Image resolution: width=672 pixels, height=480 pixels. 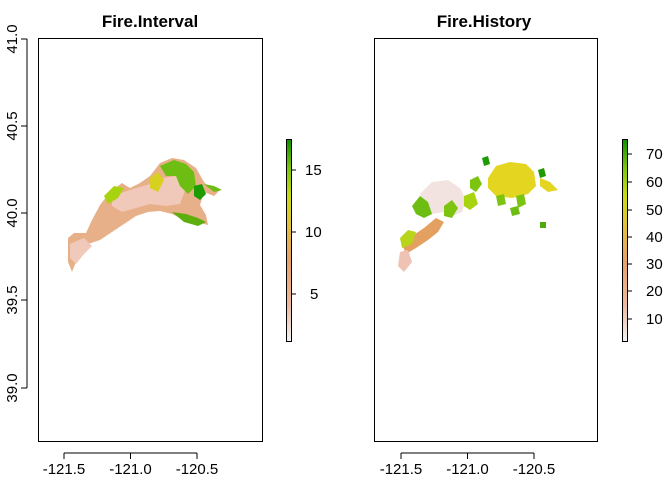 I want to click on legend-tick-label: 60, so click(x=654, y=182).